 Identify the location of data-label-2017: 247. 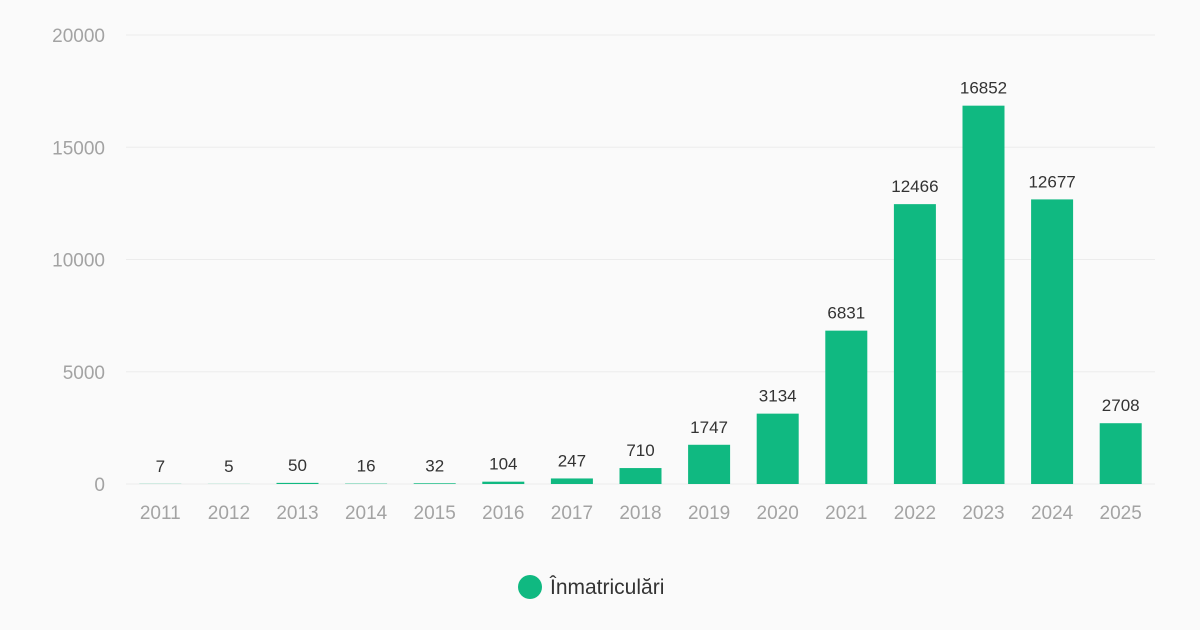
(572, 460).